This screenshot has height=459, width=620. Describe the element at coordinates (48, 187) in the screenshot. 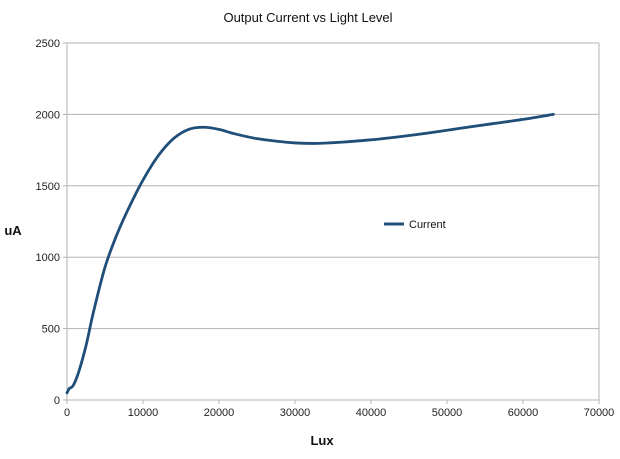

I see `y-tick-label: 1500` at that location.